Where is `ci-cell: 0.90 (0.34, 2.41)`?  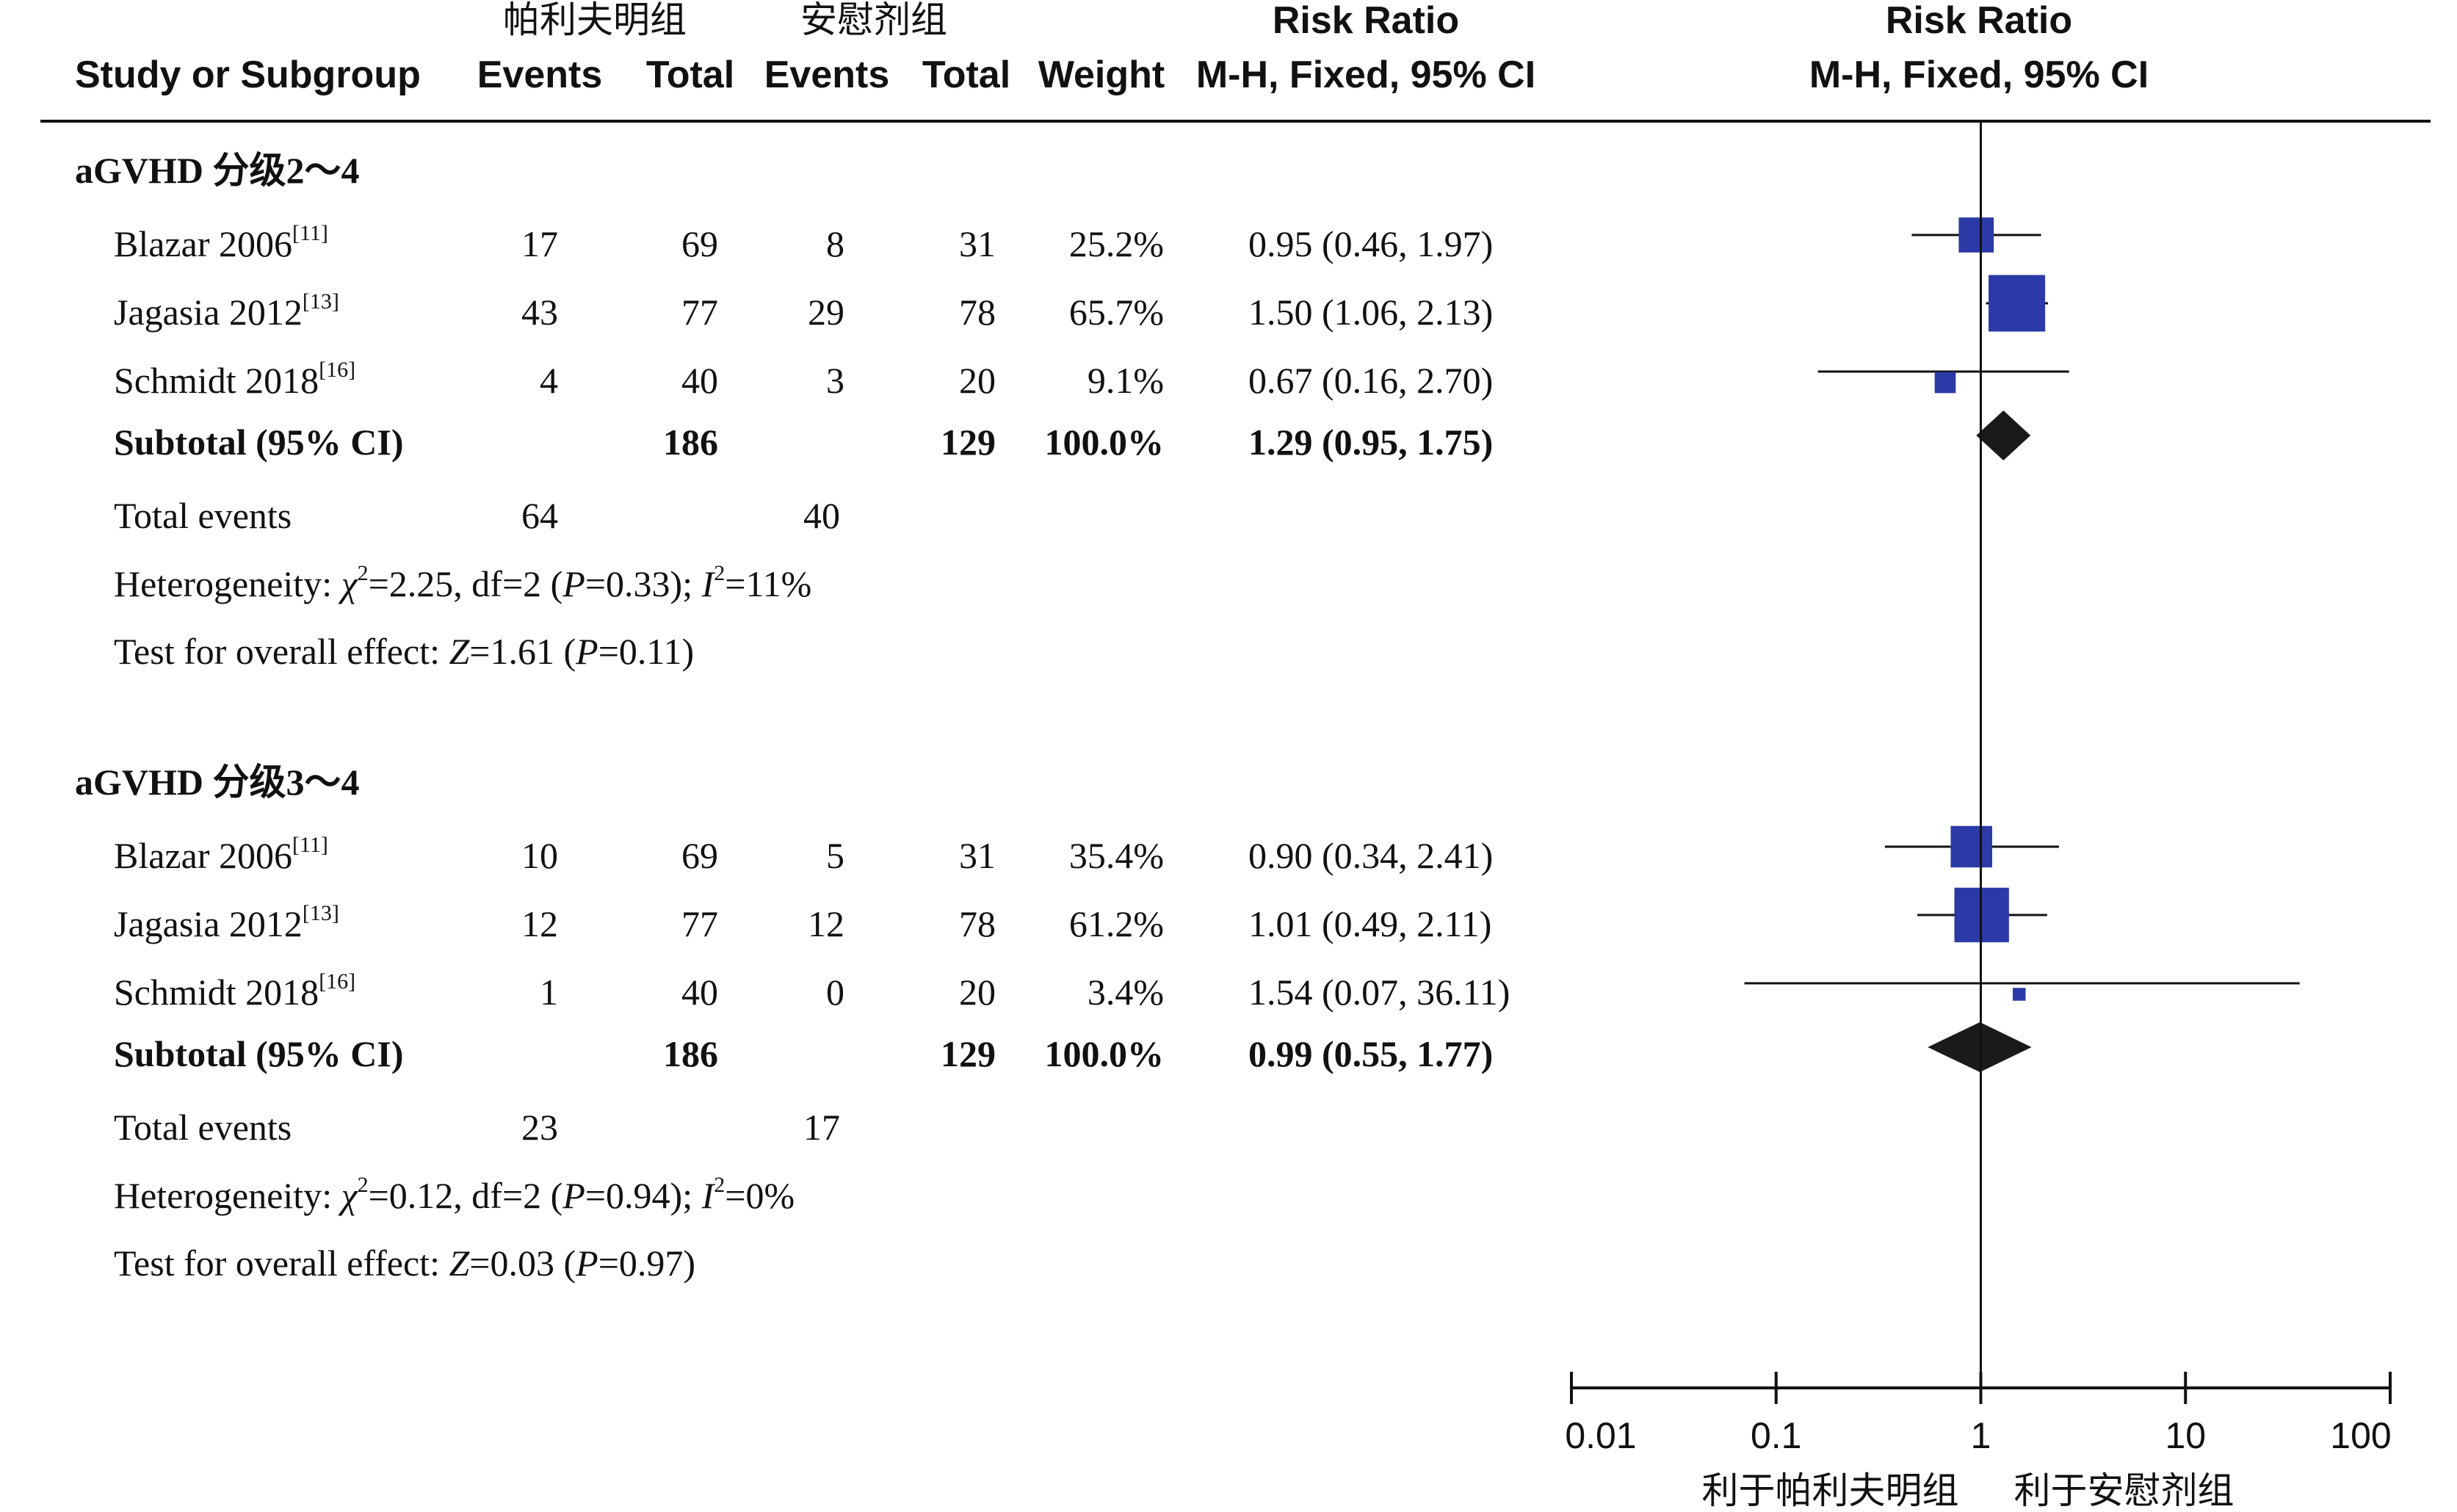
ci-cell: 0.90 (0.34, 2.41) is located at coordinates (1371, 856).